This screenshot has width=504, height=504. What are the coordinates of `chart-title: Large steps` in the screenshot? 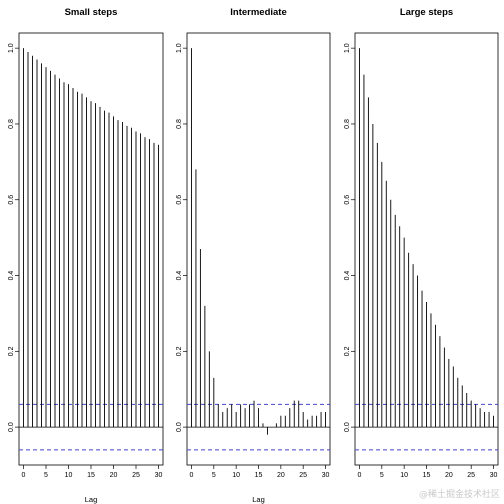 It's located at (426, 12).